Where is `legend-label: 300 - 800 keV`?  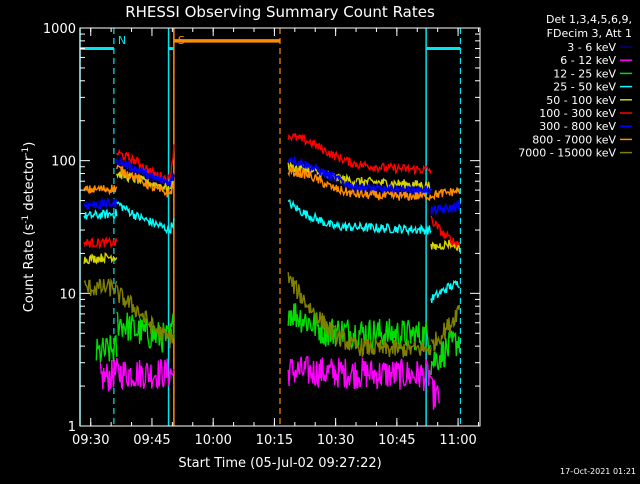 legend-label: 300 - 800 keV is located at coordinates (577, 126).